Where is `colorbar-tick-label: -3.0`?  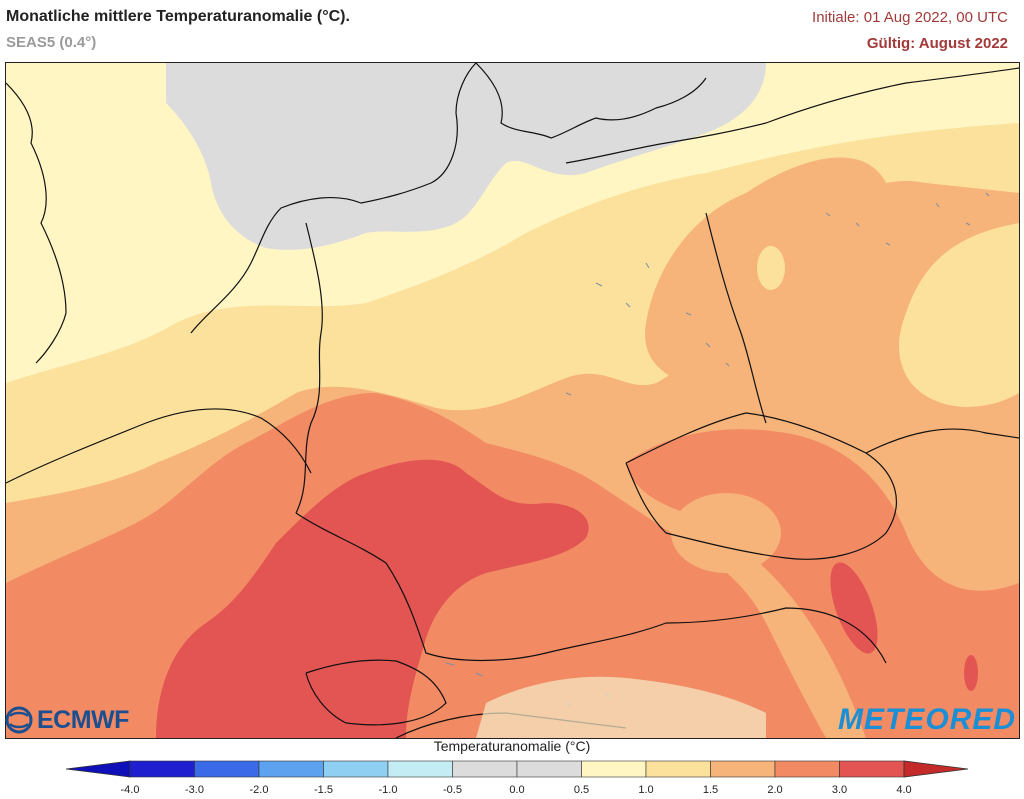
colorbar-tick-label: -3.0 is located at coordinates (194, 790).